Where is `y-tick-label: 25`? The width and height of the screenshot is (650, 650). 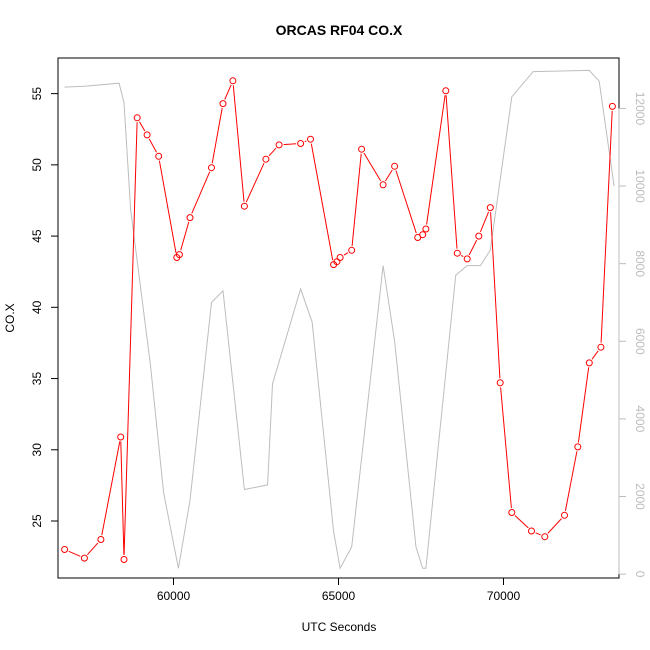 y-tick-label: 25 is located at coordinates (37, 521).